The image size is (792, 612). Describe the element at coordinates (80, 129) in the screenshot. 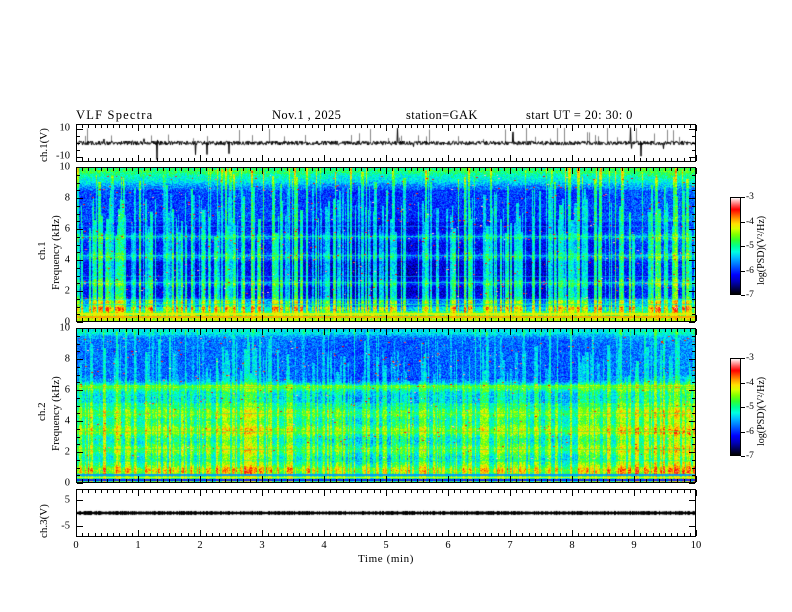

I see `ytick-ch1-voltage` at that location.